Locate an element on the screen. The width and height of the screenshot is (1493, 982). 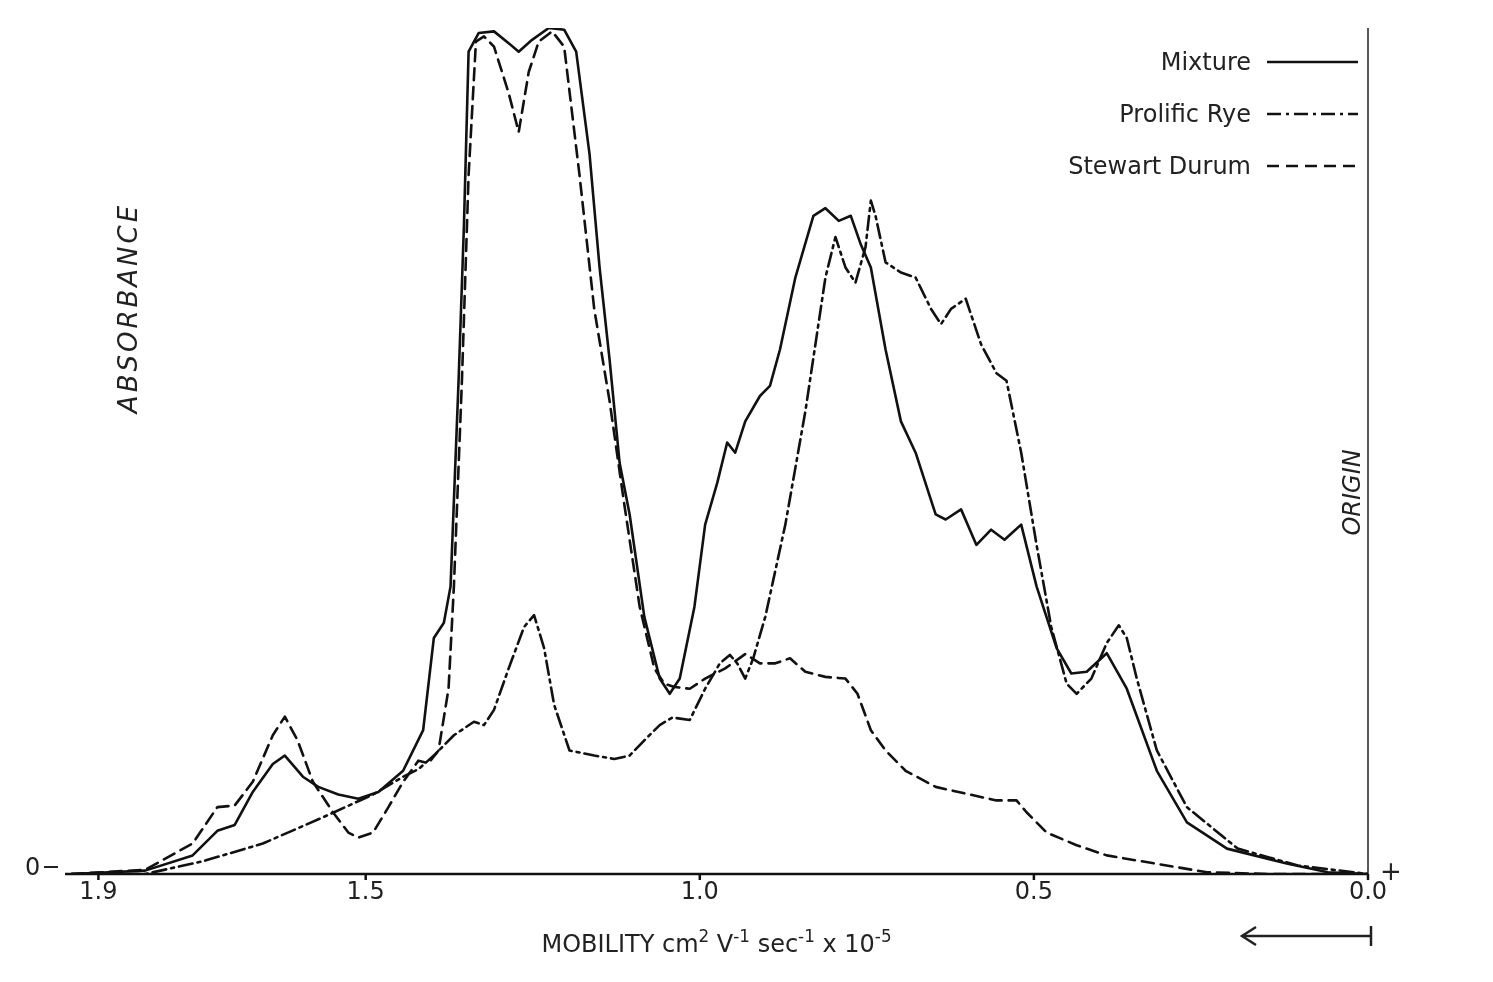
x-tick-label: 1.5 is located at coordinates (365, 891).